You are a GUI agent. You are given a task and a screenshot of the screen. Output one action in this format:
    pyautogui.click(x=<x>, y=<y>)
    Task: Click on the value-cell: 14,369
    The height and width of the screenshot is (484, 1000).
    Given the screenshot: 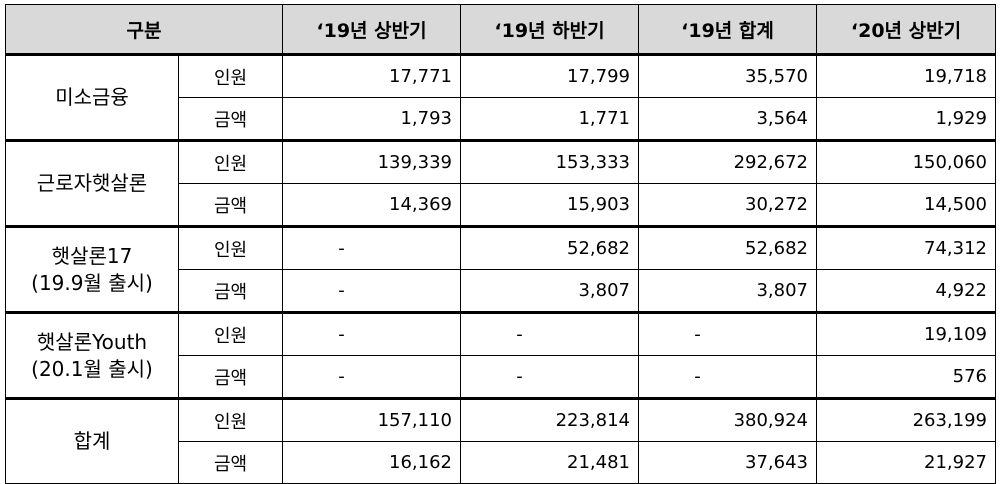 What is the action you would take?
    pyautogui.click(x=371, y=205)
    